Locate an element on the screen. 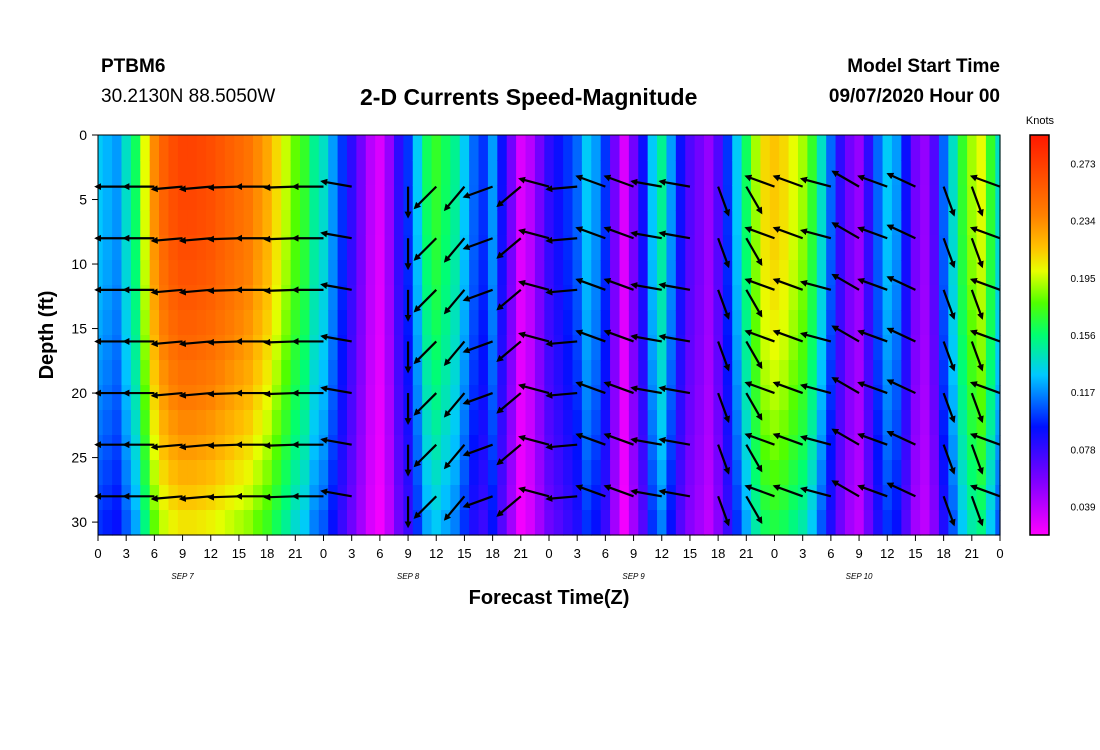 This screenshot has width=1100, height=750. x-tick-label: 9 is located at coordinates (407, 553).